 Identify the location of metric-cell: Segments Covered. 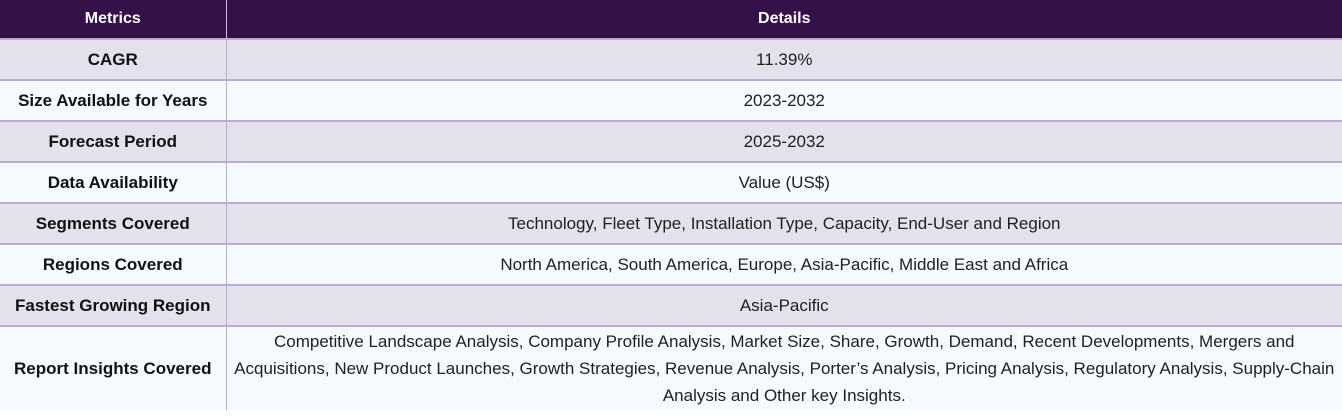
(113, 223).